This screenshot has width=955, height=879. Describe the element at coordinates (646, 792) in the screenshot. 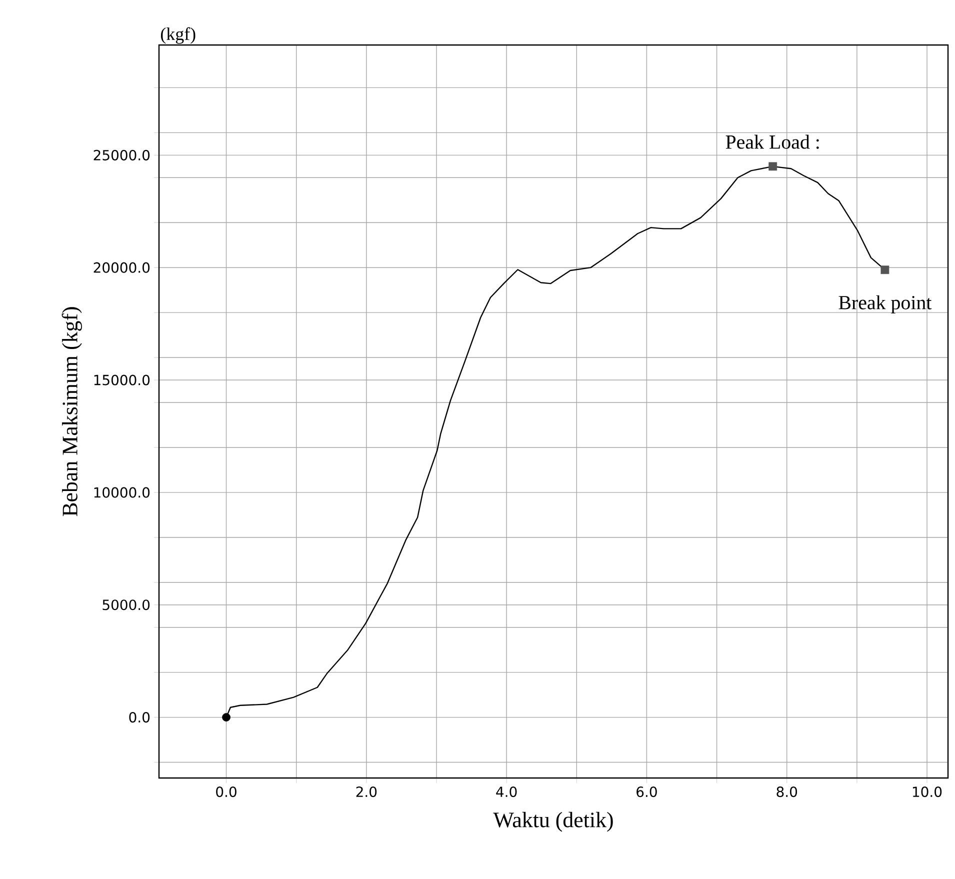

I see `x-tick-label: 6.0` at that location.